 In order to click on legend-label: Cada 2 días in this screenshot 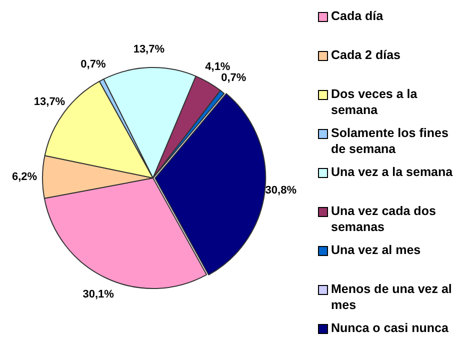, I will do `click(365, 55)`.